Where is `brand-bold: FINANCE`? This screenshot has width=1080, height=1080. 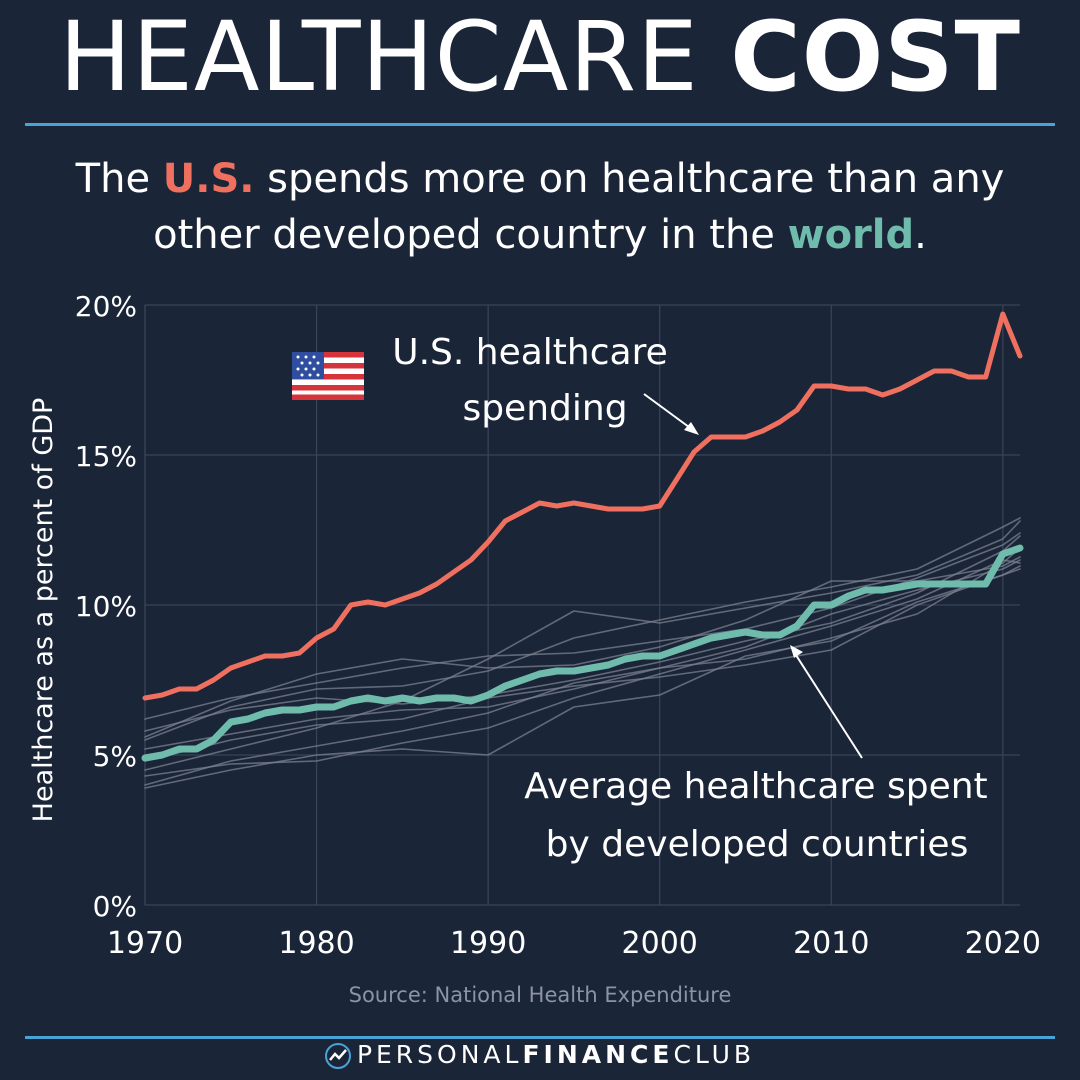
brand-bold: FINANCE is located at coordinates (598, 1054).